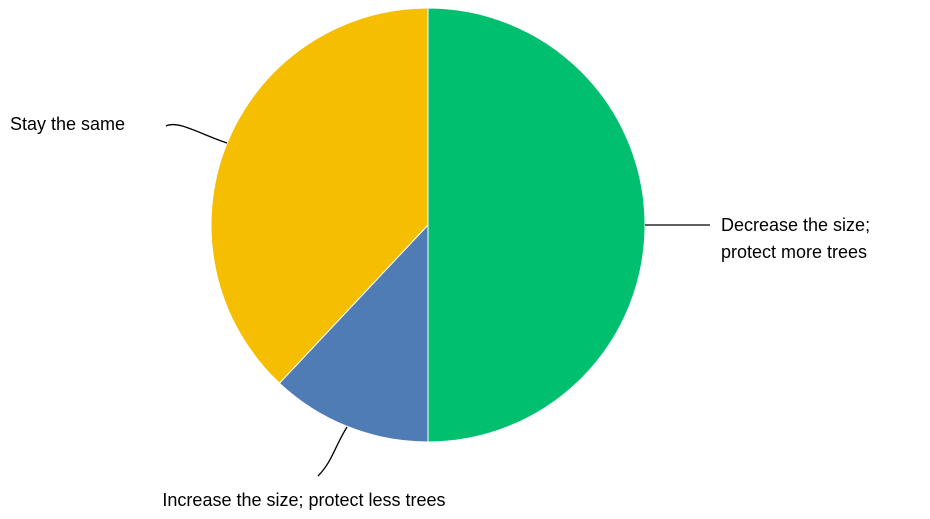 This screenshot has height=519, width=930. What do you see at coordinates (794, 252) in the screenshot?
I see `label-decrease-line-2: protect more trees` at bounding box center [794, 252].